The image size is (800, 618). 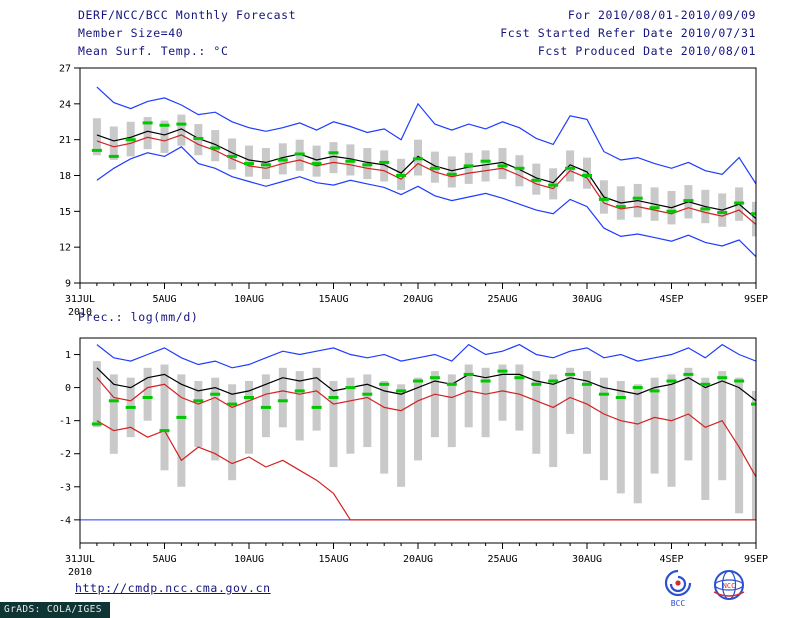 I want to click on svg-text: 9, so click(x=68, y=284).